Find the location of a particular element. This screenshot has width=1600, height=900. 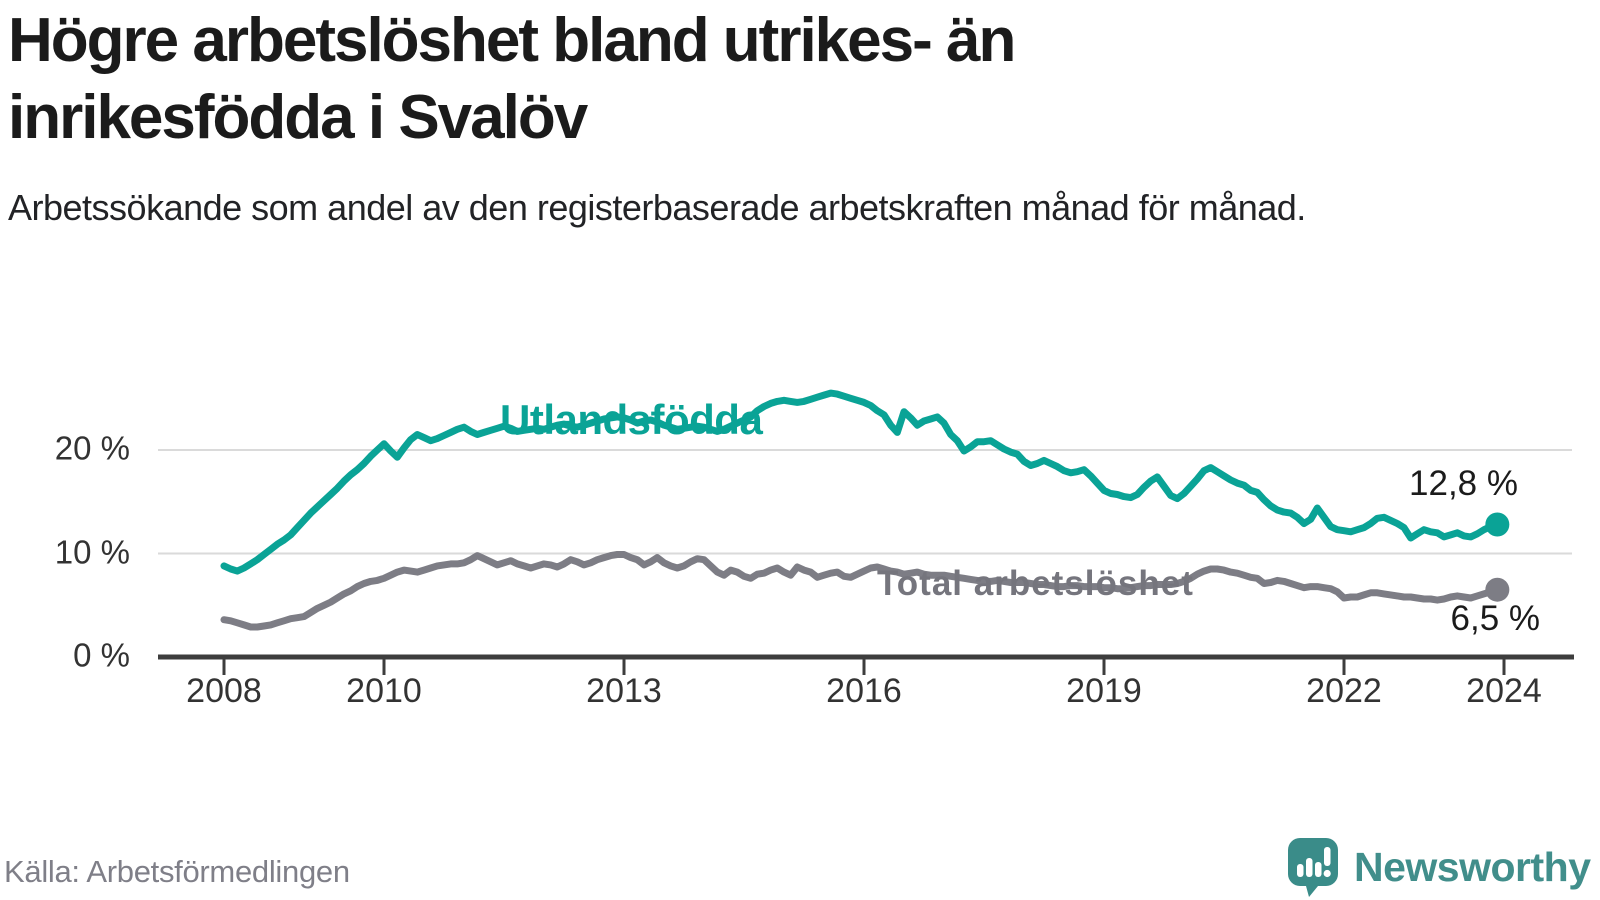

y-axis-label: 20 % is located at coordinates (92, 448).